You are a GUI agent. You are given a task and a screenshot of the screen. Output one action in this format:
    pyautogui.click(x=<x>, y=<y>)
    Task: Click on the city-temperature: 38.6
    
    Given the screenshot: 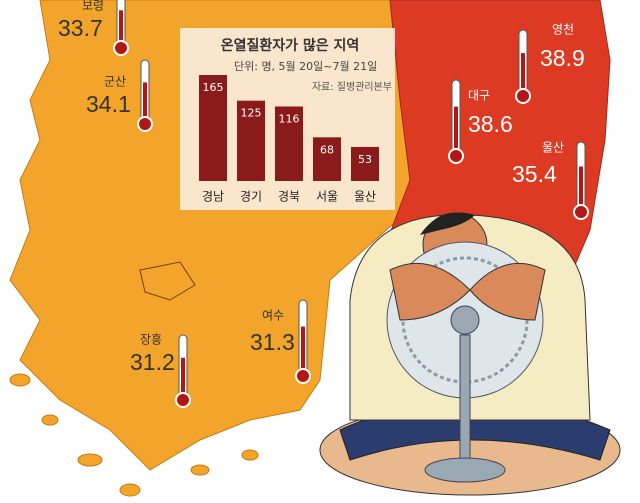 What is the action you would take?
    pyautogui.click(x=490, y=124)
    